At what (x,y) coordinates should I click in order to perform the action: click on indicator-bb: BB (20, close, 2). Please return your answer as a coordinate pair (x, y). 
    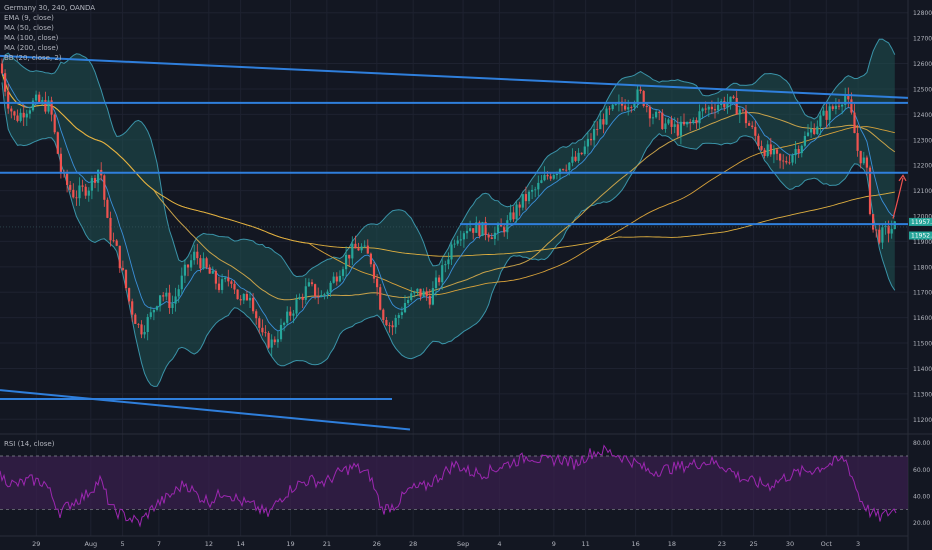
    Looking at the image, I should click on (33, 58).